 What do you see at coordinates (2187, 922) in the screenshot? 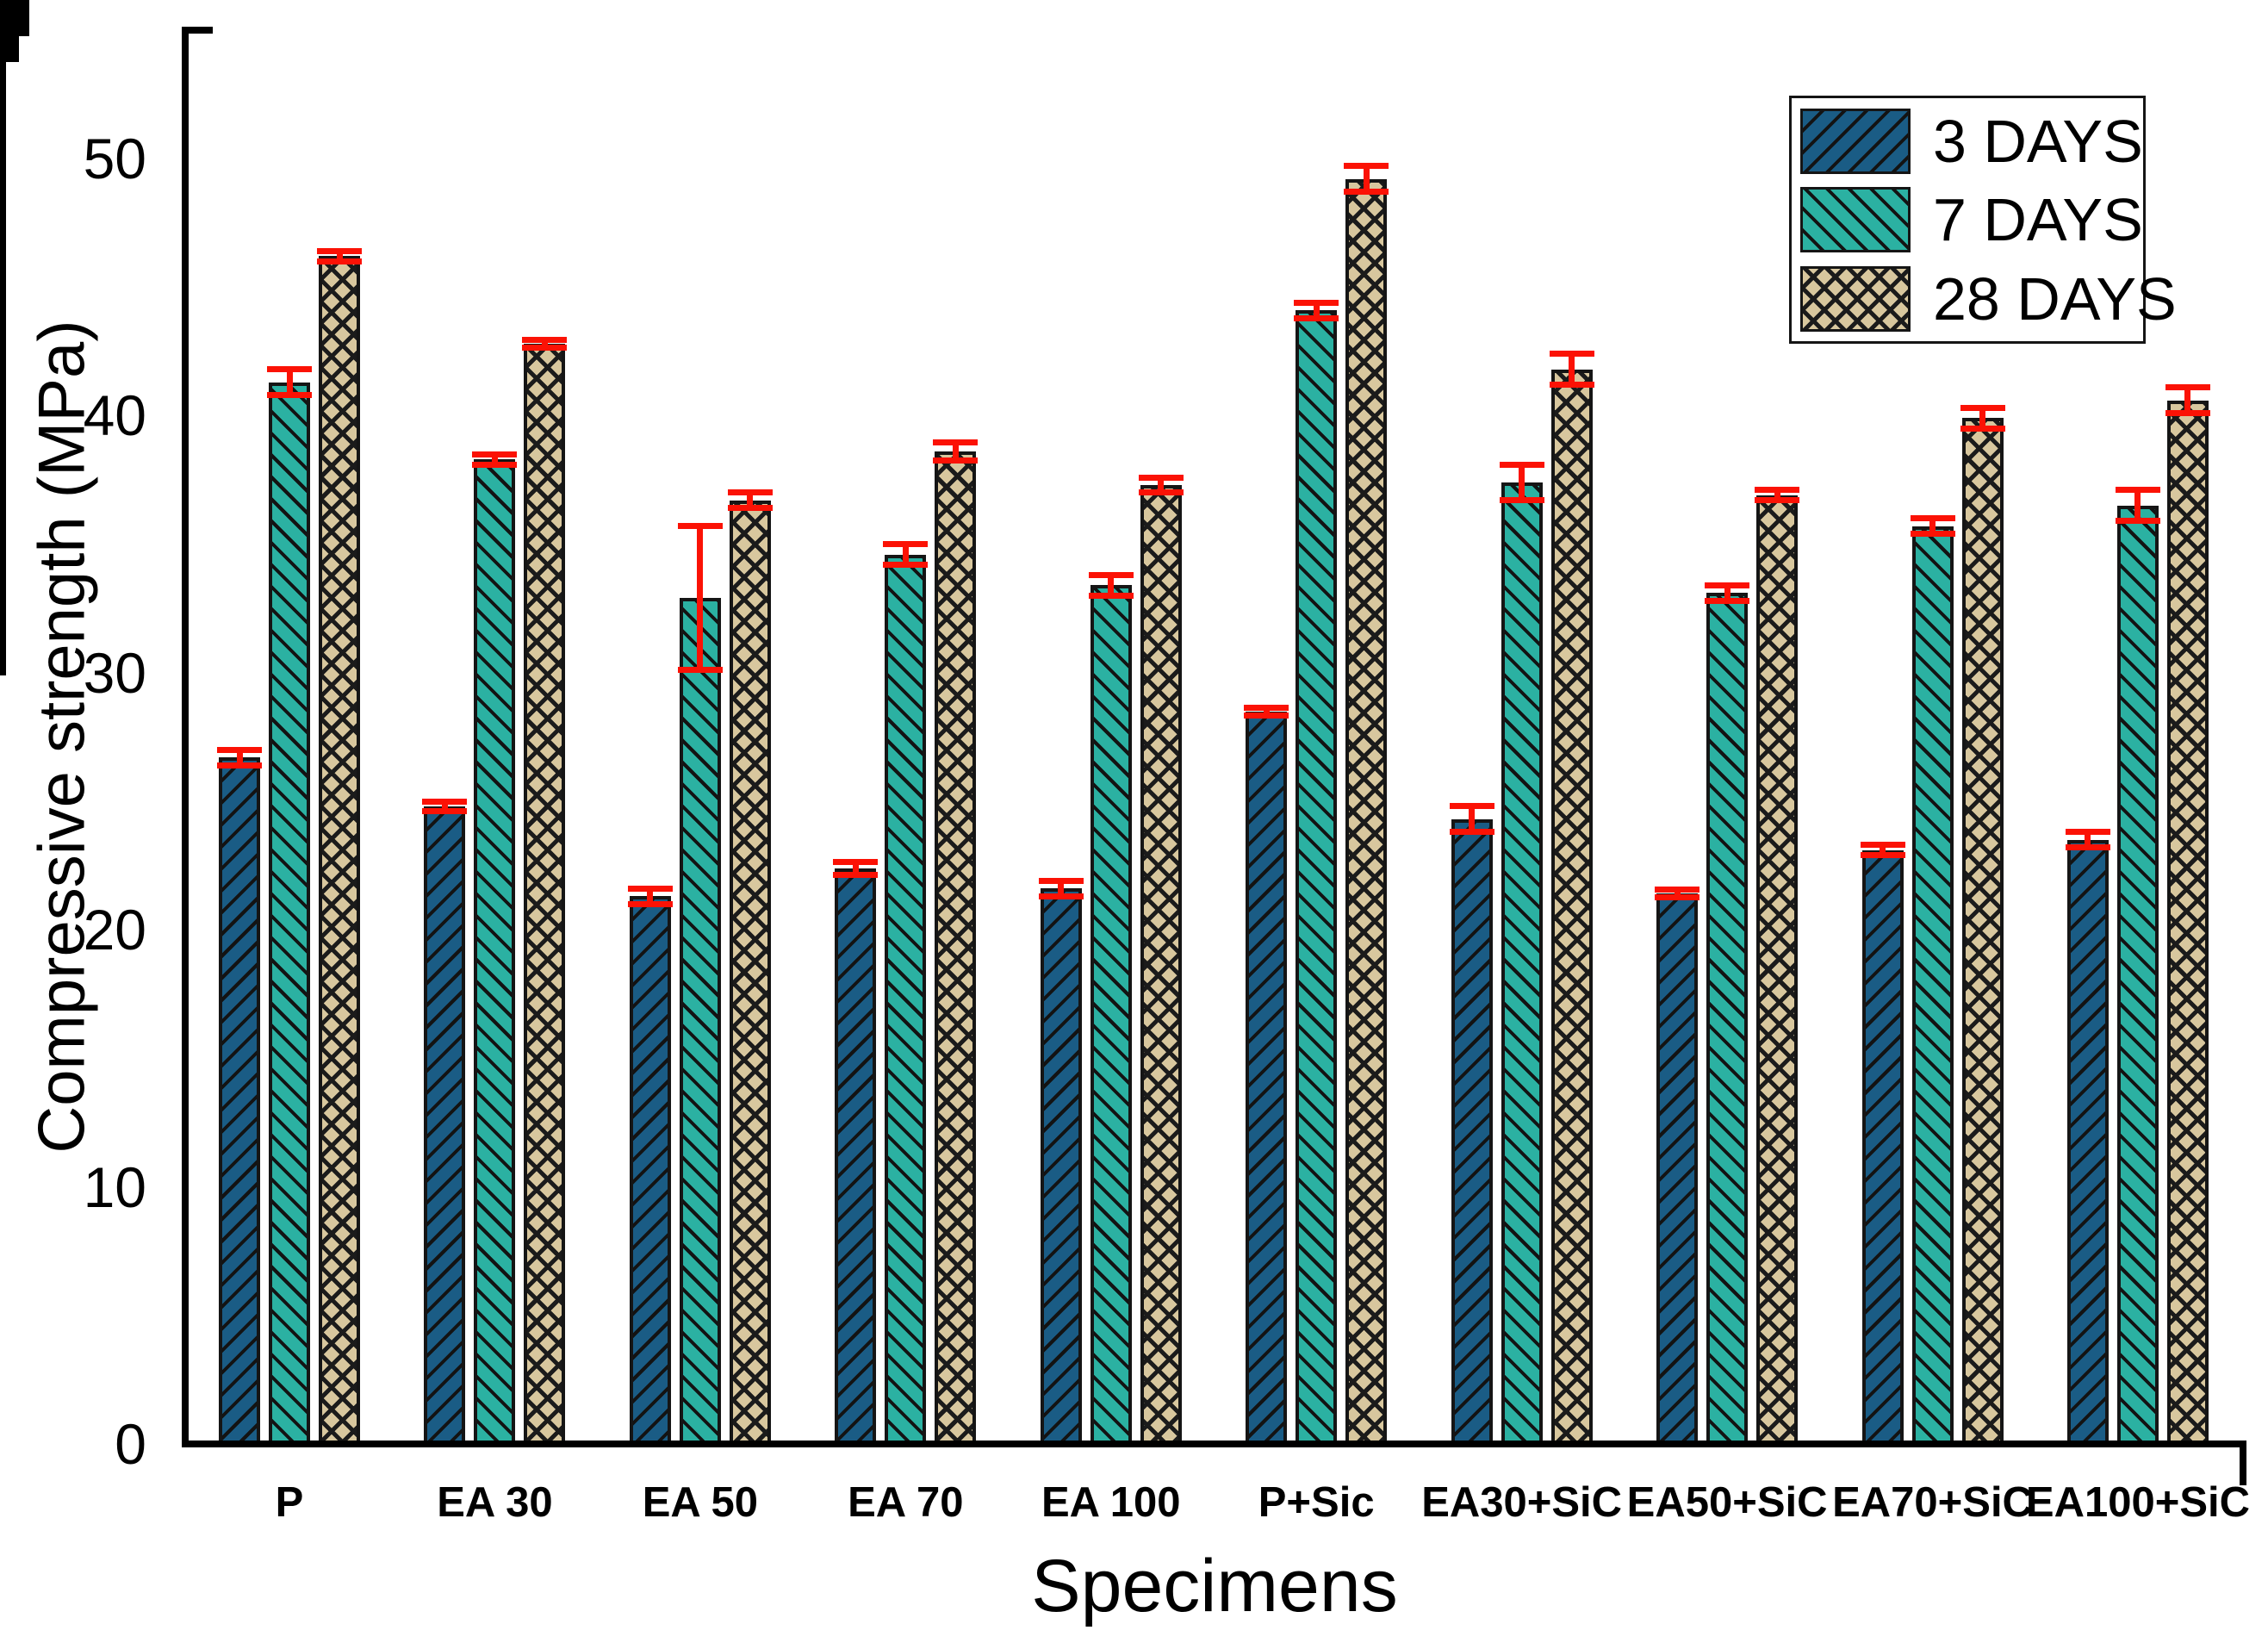
I see `bar-28days-EA100+SiC` at bounding box center [2187, 922].